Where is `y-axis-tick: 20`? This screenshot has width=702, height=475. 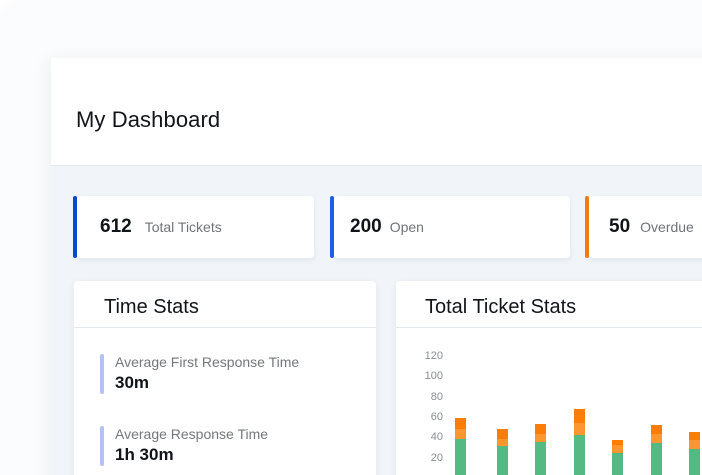
y-axis-tick: 20 is located at coordinates (436, 458).